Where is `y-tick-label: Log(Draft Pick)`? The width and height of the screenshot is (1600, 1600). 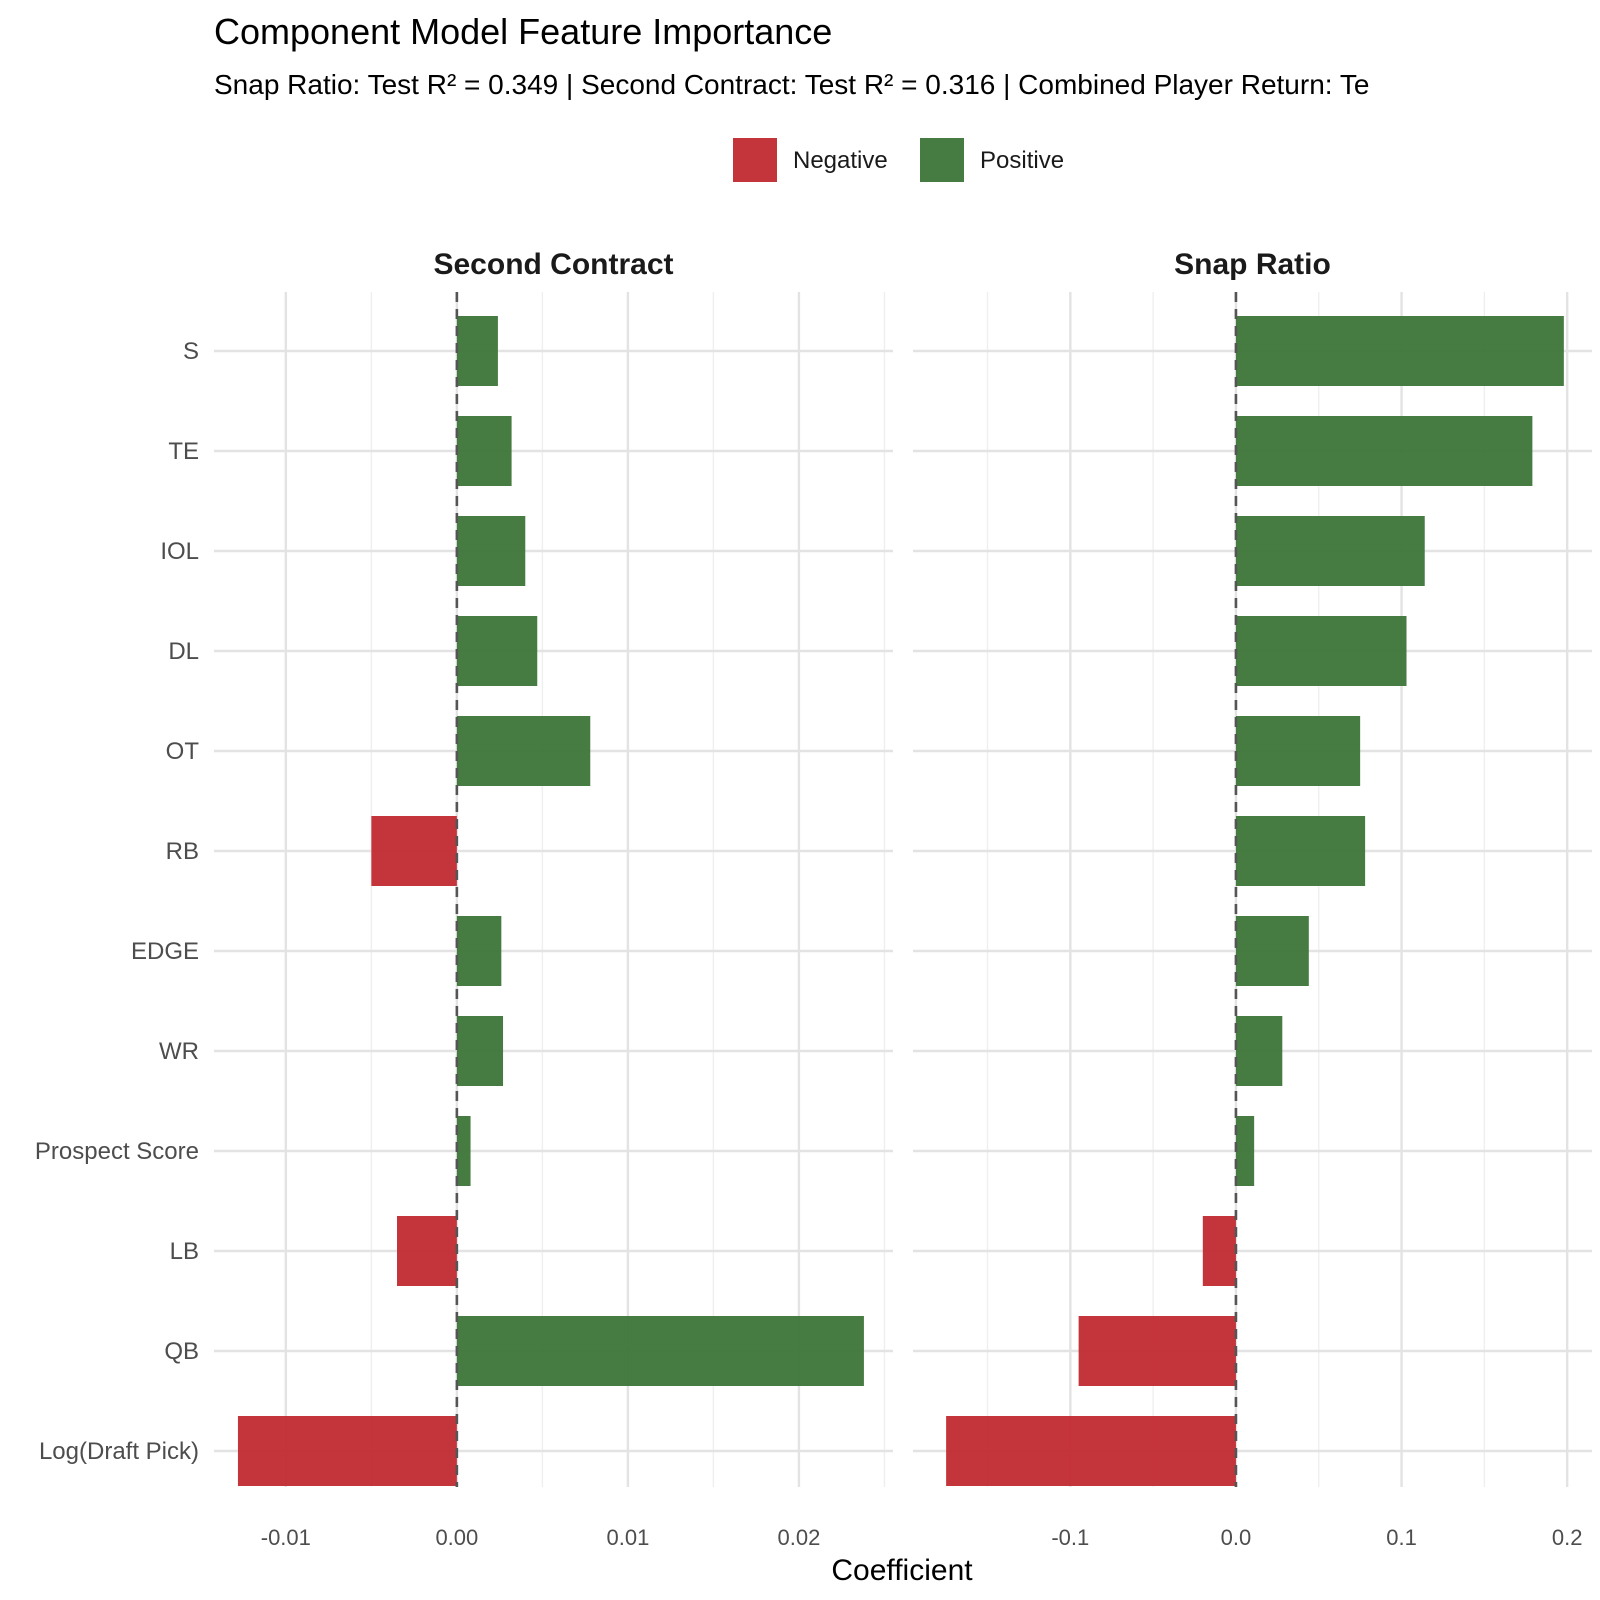 y-tick-label: Log(Draft Pick) is located at coordinates (119, 1451).